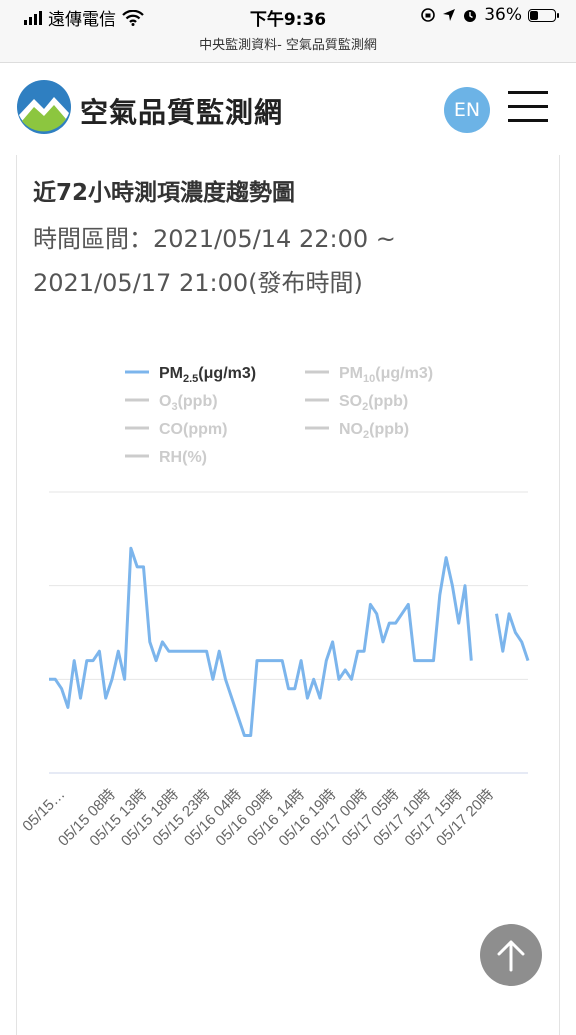  I want to click on site-title: 空氣品質監測網, so click(182, 112).